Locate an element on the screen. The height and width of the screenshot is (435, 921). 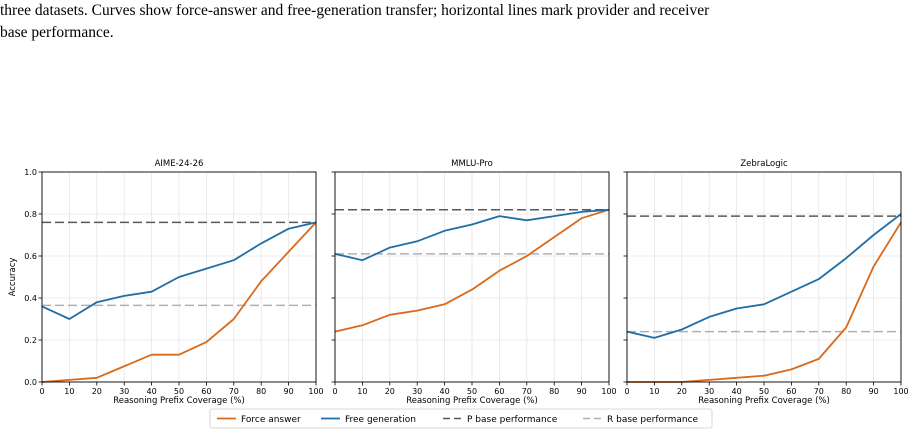
y-tick-label: 0.0 is located at coordinates (30, 382).